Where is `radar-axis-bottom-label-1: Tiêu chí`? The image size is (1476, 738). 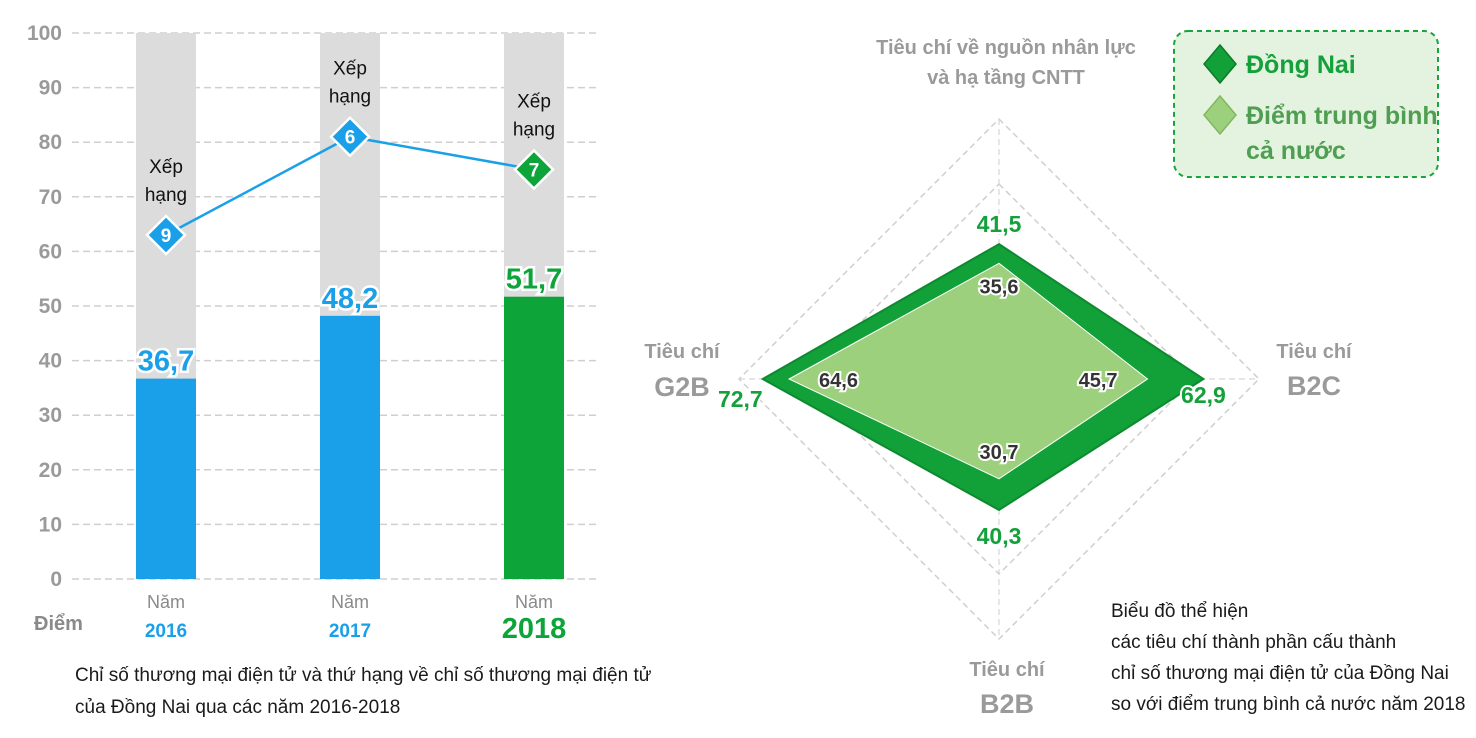
radar-axis-bottom-label-1: Tiêu chí is located at coordinates (1007, 670).